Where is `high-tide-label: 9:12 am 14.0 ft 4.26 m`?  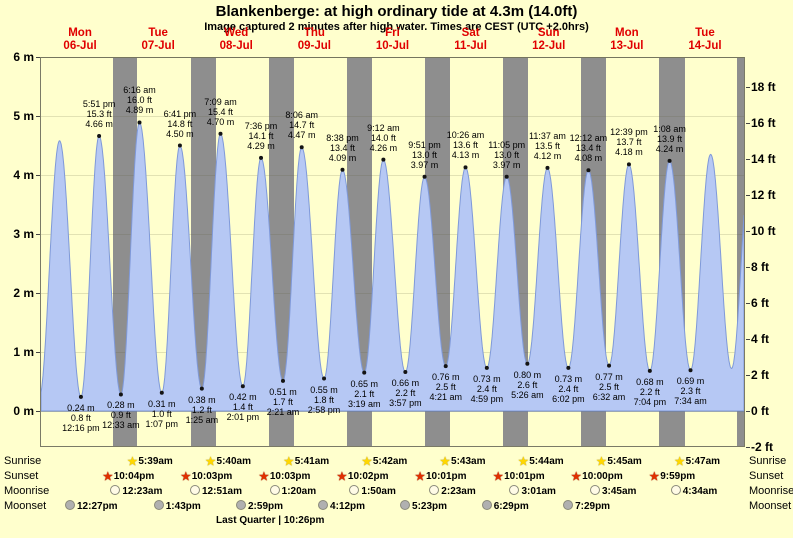 high-tide-label: 9:12 am 14.0 ft 4.26 m is located at coordinates (383, 138).